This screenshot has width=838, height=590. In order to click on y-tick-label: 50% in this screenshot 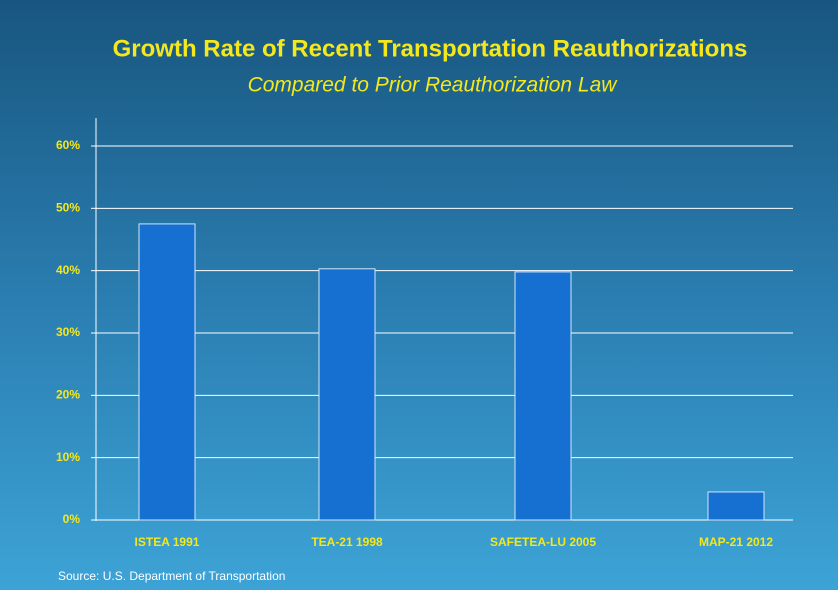, I will do `click(68, 208)`.